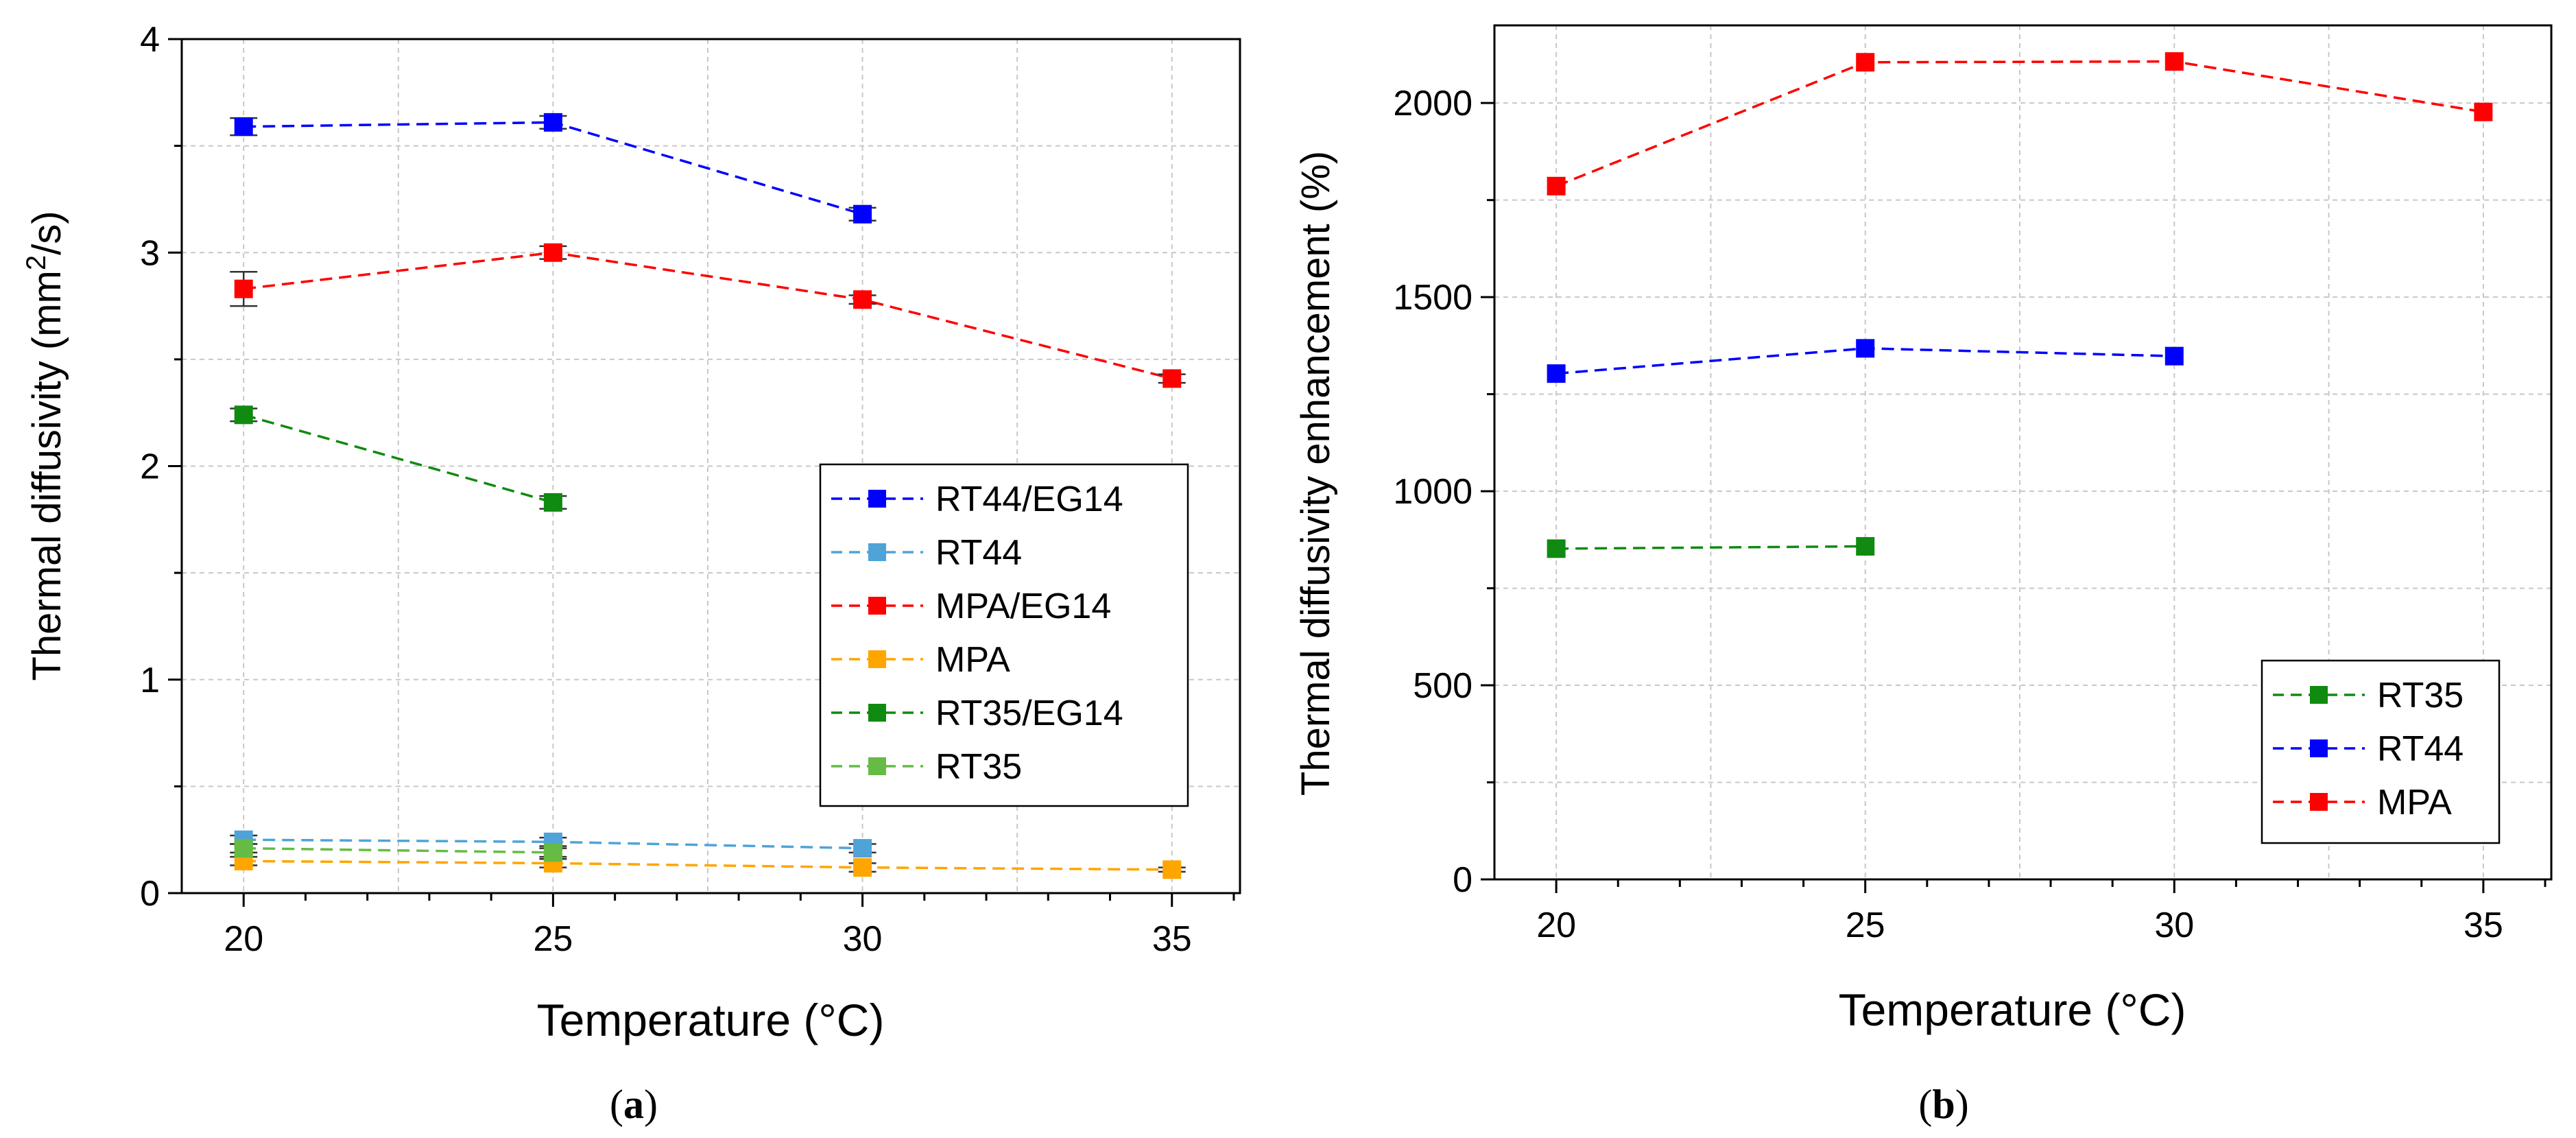  What do you see at coordinates (1029, 499) in the screenshot?
I see `panel-a-legend-label: RT44/EG14` at bounding box center [1029, 499].